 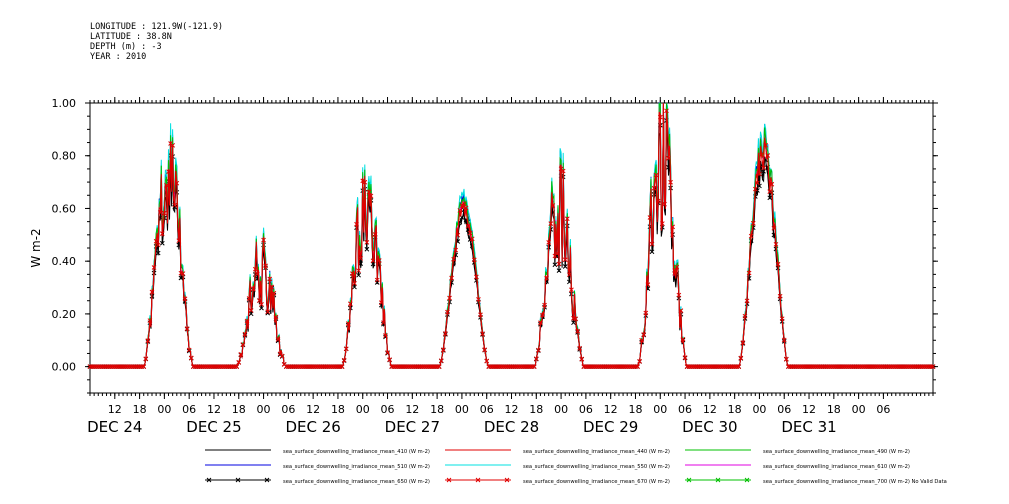 I want to click on x-day-label: DEC 25, so click(x=213, y=427).